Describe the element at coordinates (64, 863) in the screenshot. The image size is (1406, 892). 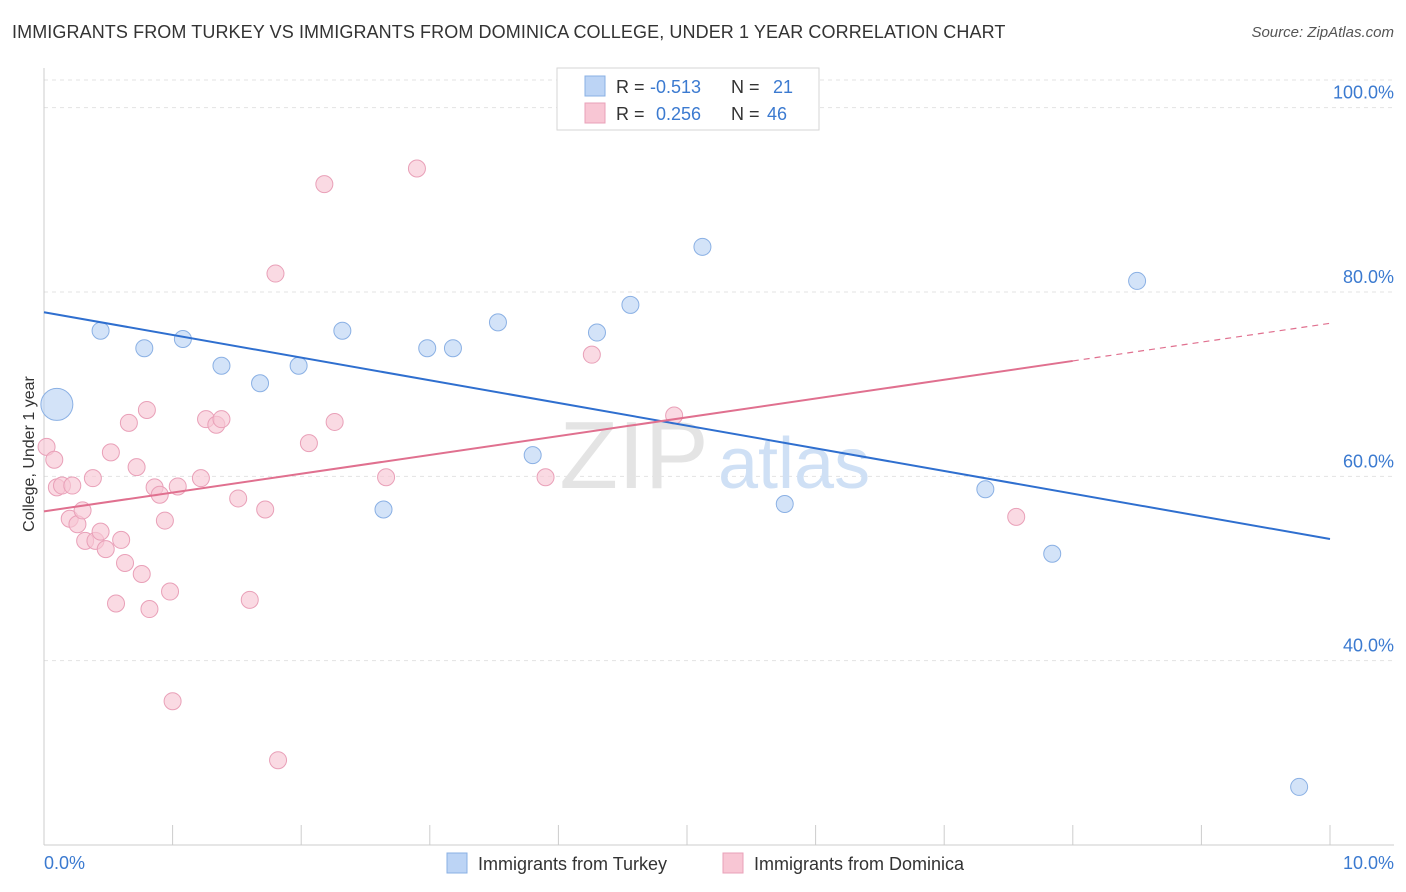
I see `x-tick-label-min: 0.0%` at that location.